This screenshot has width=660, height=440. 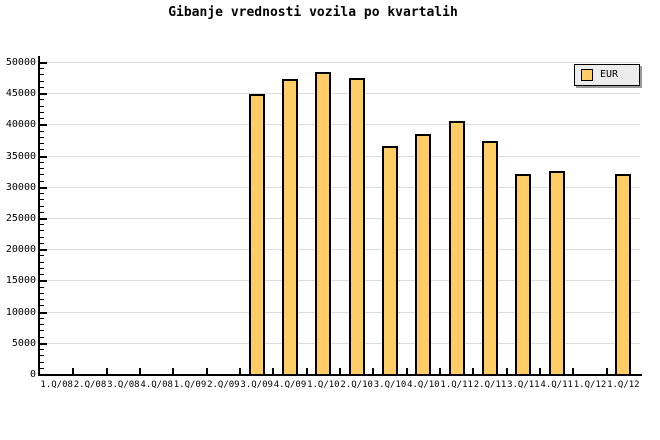 What do you see at coordinates (313, 12) in the screenshot?
I see `chart-title: Gibanje vrednosti vozila po kvartalih` at bounding box center [313, 12].